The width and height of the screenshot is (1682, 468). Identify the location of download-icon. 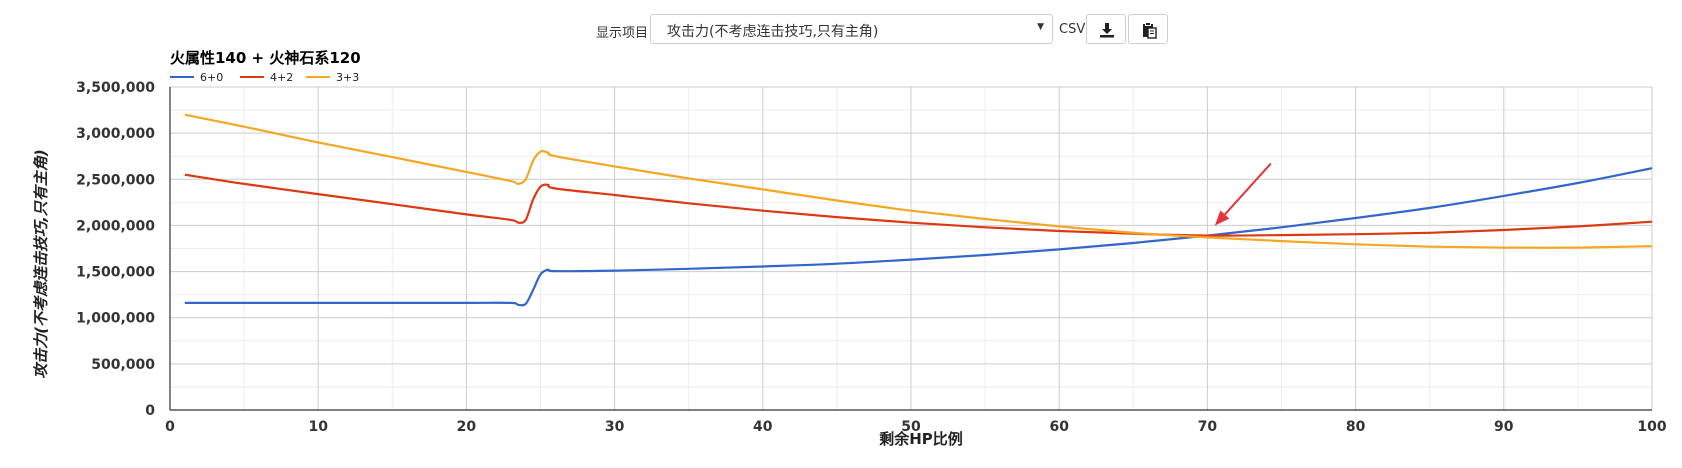
(1107, 30).